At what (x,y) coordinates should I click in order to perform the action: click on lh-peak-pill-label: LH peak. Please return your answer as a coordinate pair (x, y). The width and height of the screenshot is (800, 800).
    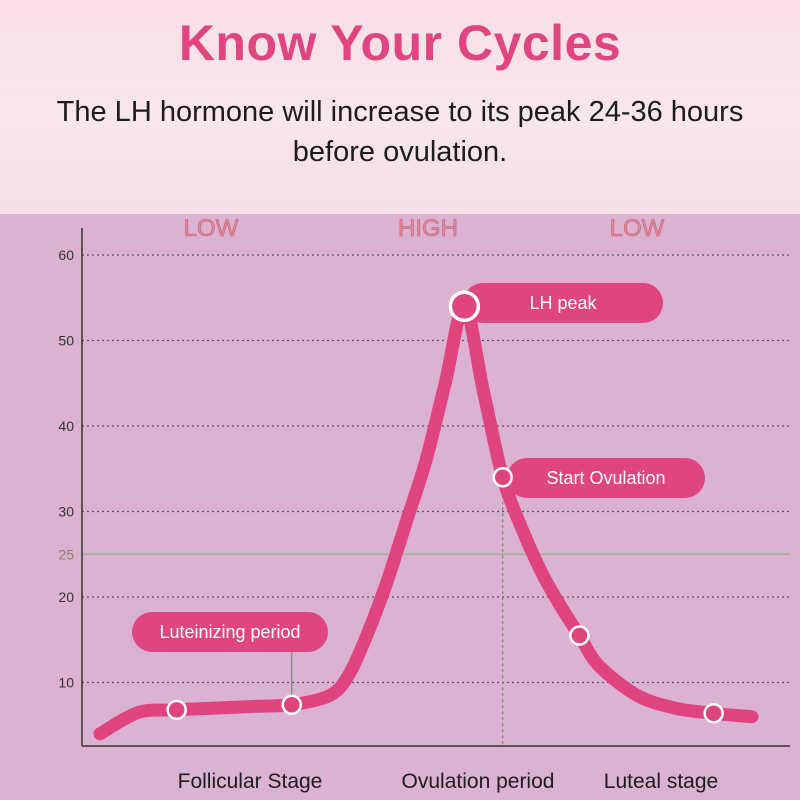
    Looking at the image, I should click on (563, 303).